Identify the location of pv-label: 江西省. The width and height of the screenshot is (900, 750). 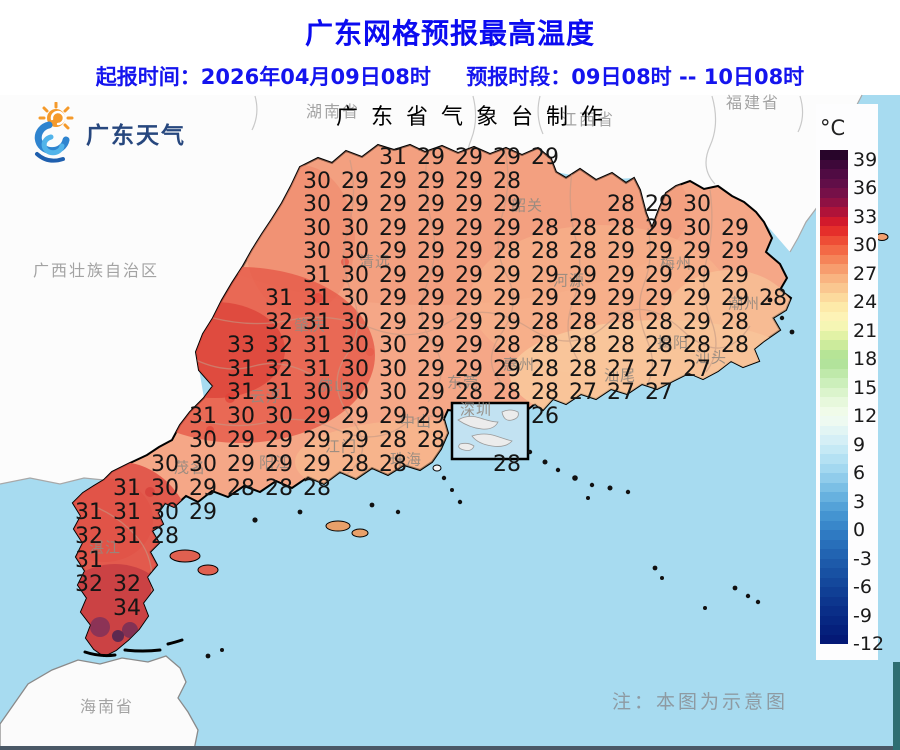
(588, 119).